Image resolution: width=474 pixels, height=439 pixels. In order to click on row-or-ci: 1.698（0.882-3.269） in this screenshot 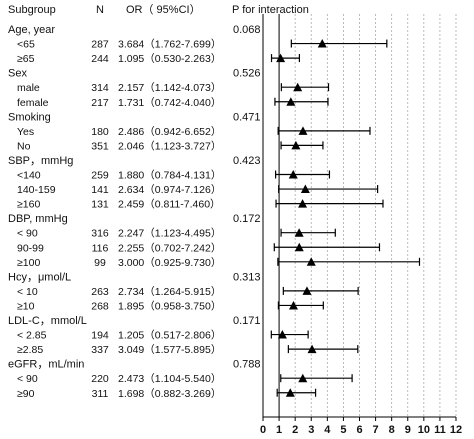, I will do `click(169, 394)`.